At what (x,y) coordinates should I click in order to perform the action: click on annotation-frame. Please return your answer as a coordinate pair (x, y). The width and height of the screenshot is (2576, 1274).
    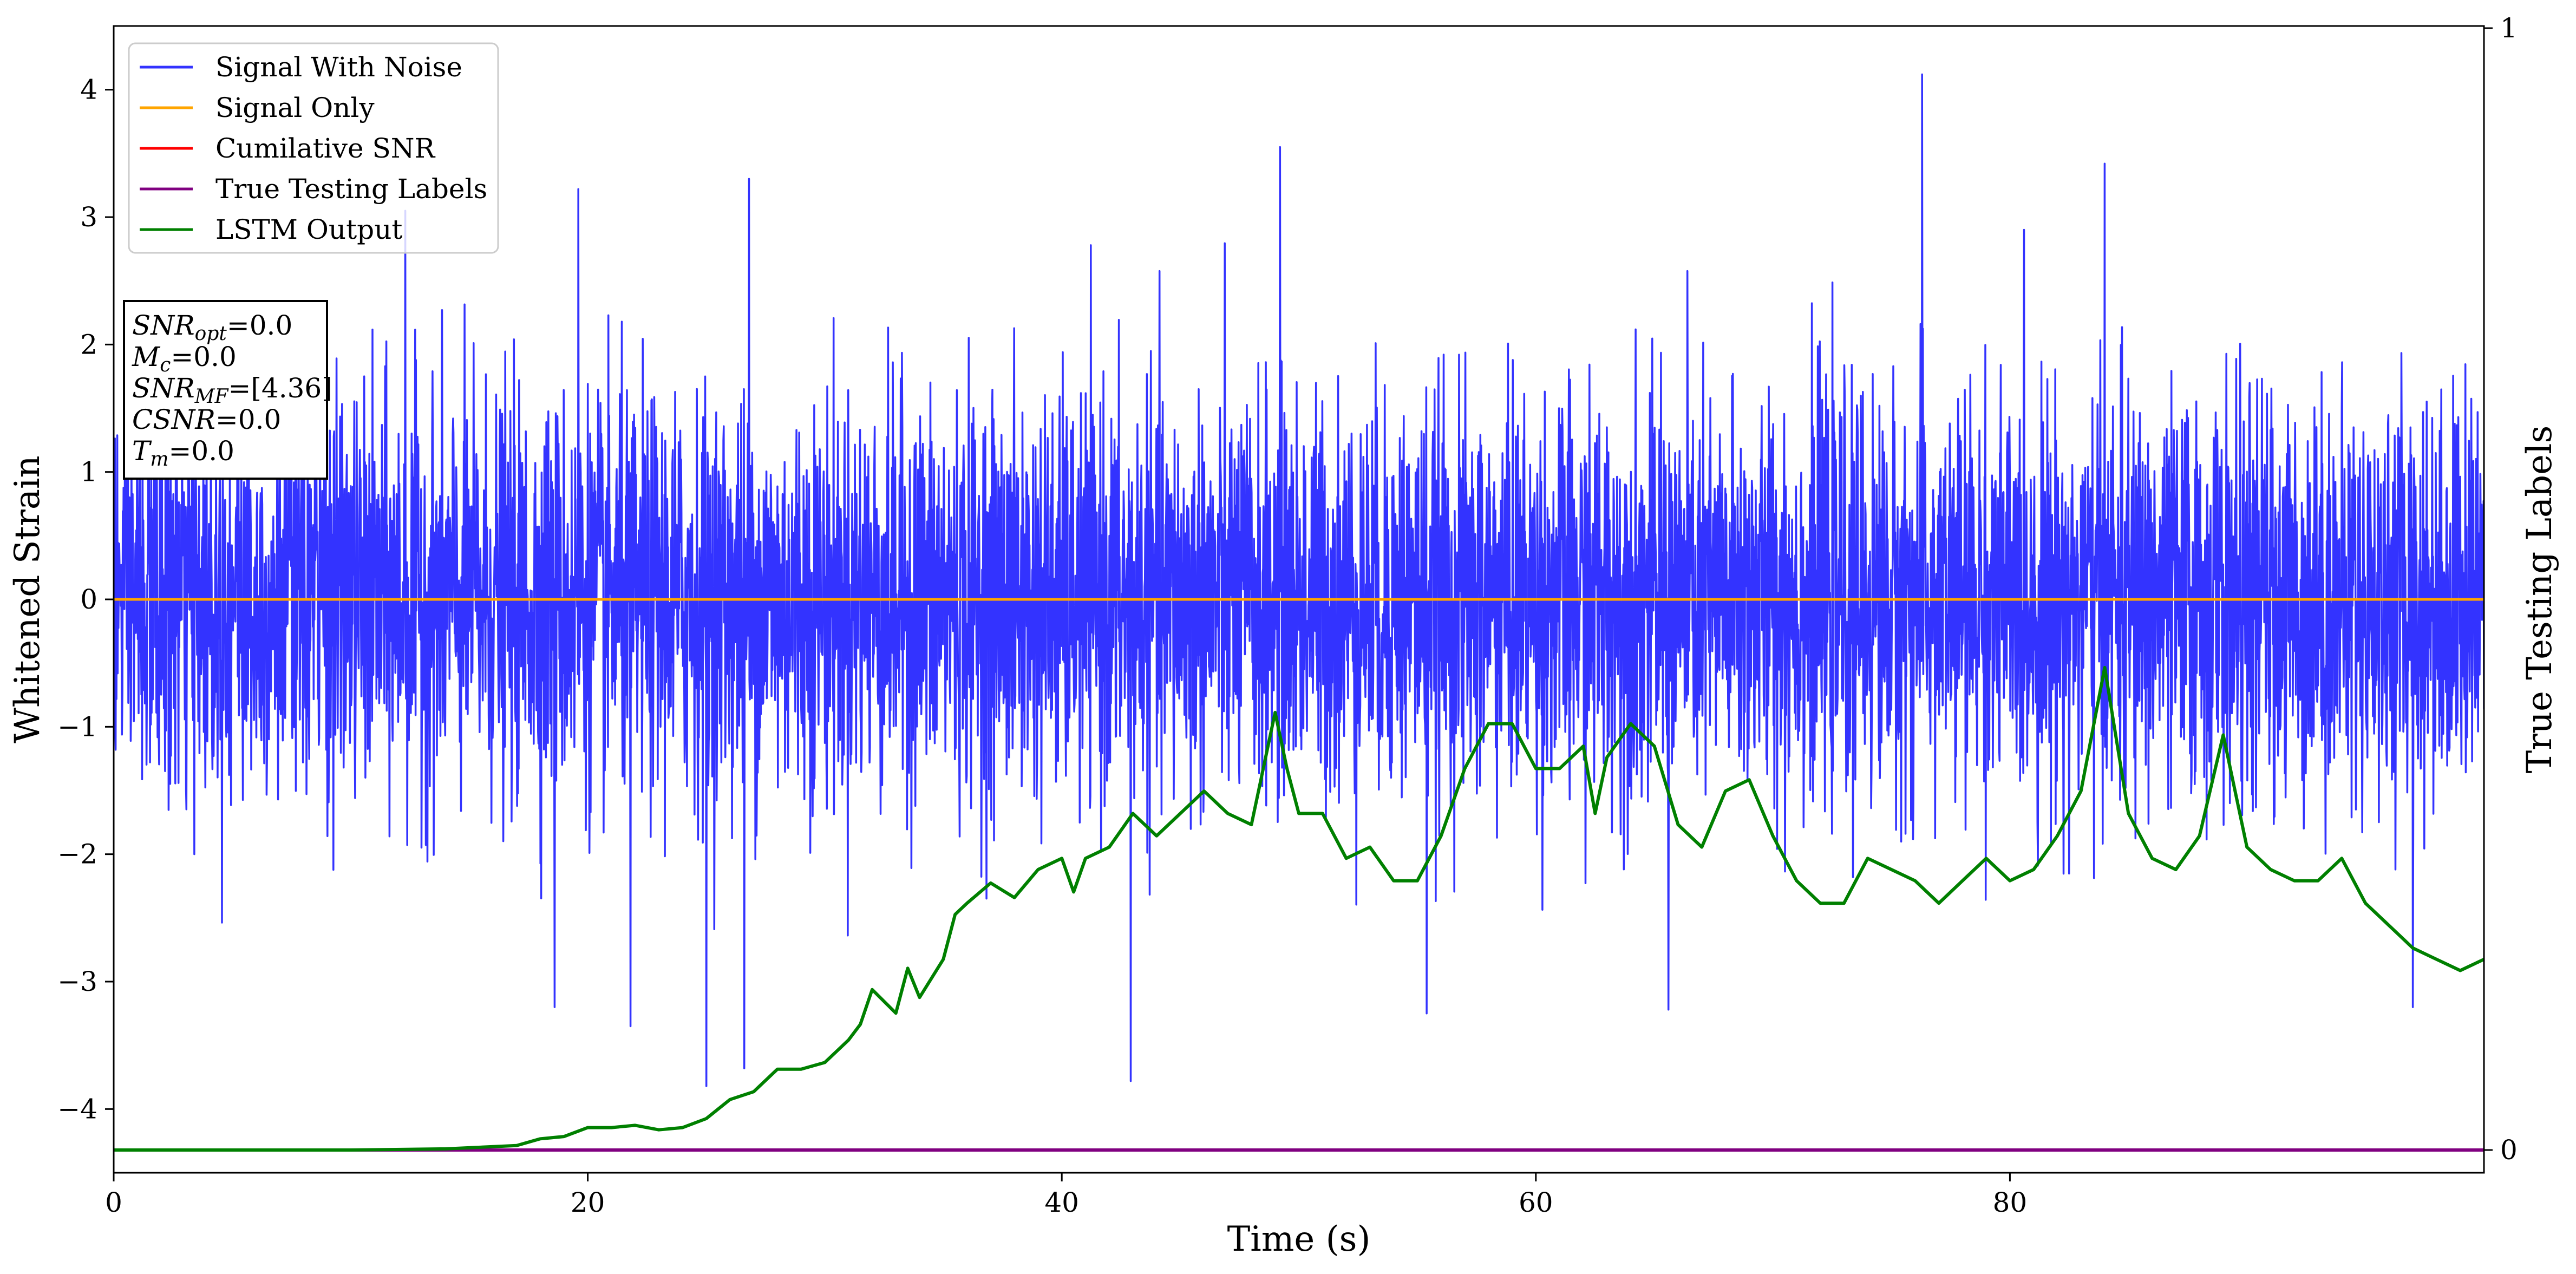
    Looking at the image, I should click on (225, 390).